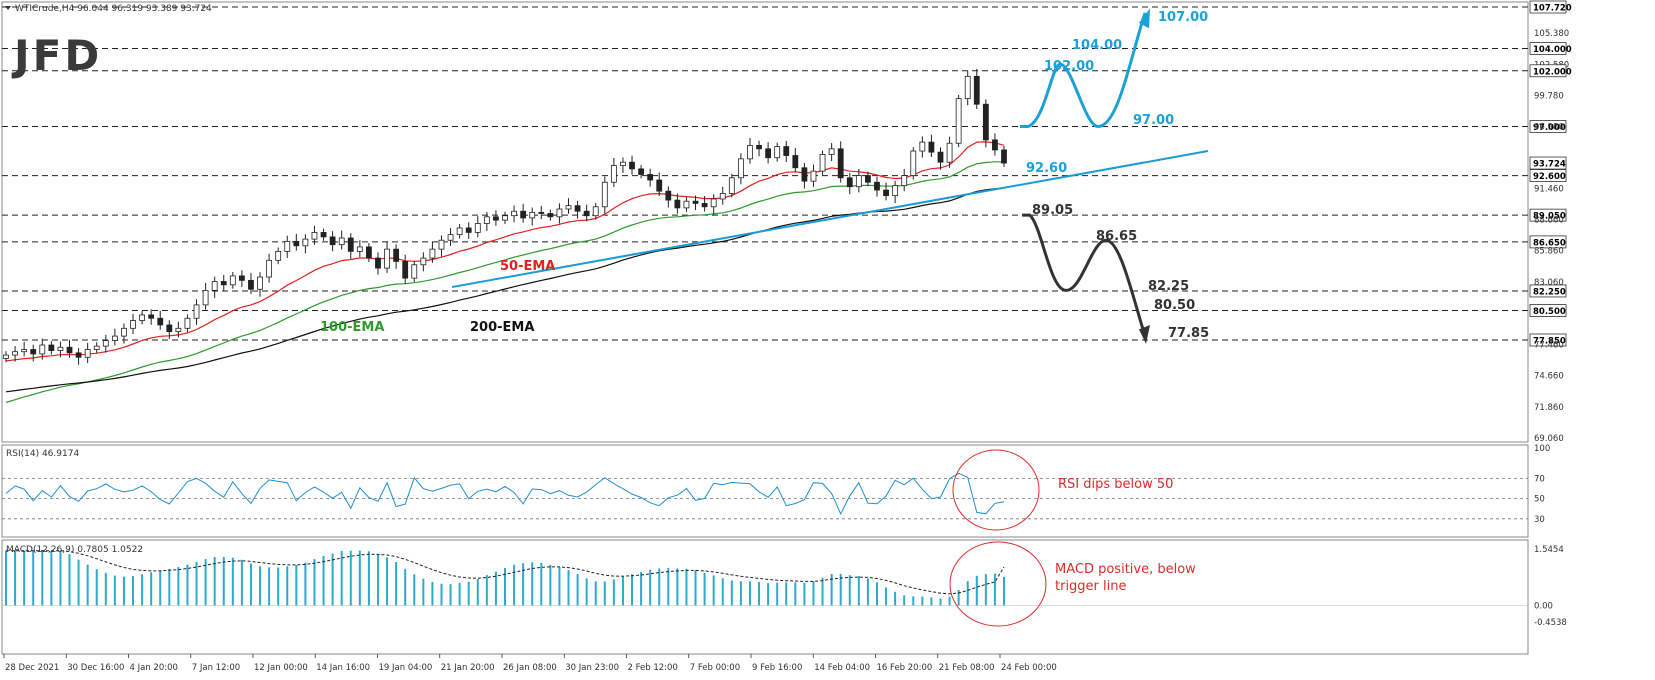  Describe the element at coordinates (967, 668) in the screenshot. I see `time-tick-label: 21 Feb 08:00` at that location.